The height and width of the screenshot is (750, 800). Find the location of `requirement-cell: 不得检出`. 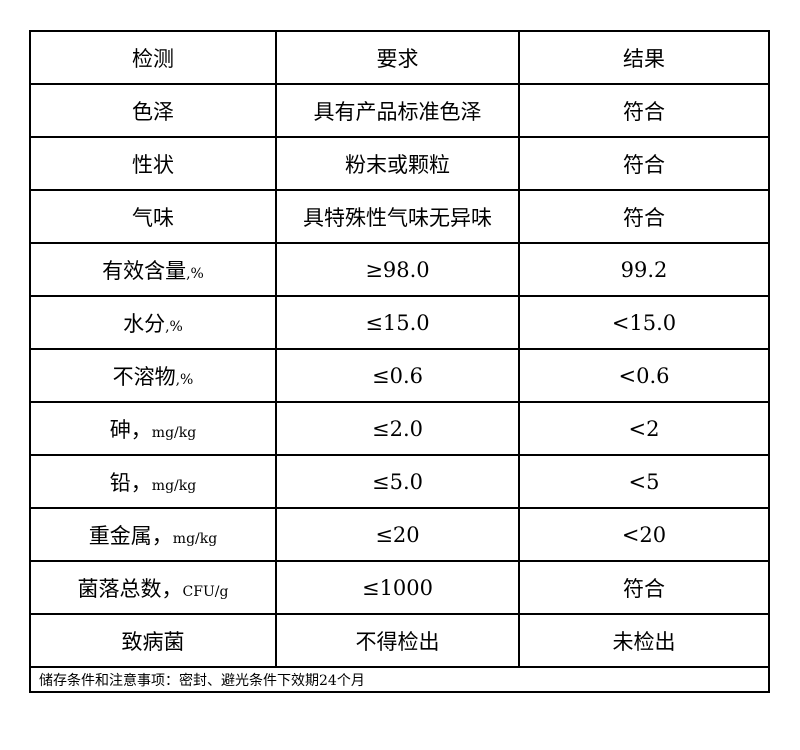

requirement-cell: 不得检出 is located at coordinates (397, 640).